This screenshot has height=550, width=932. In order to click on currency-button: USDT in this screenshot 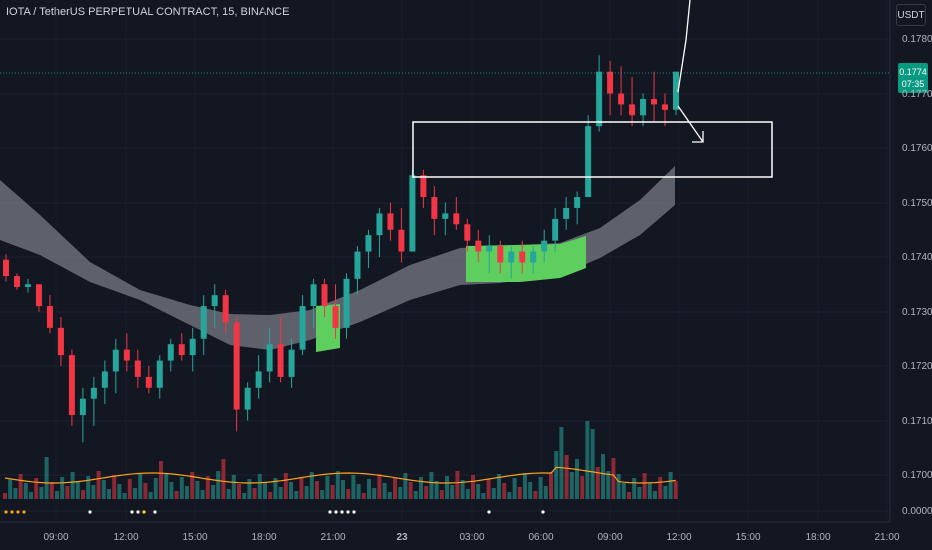, I will do `click(911, 15)`.